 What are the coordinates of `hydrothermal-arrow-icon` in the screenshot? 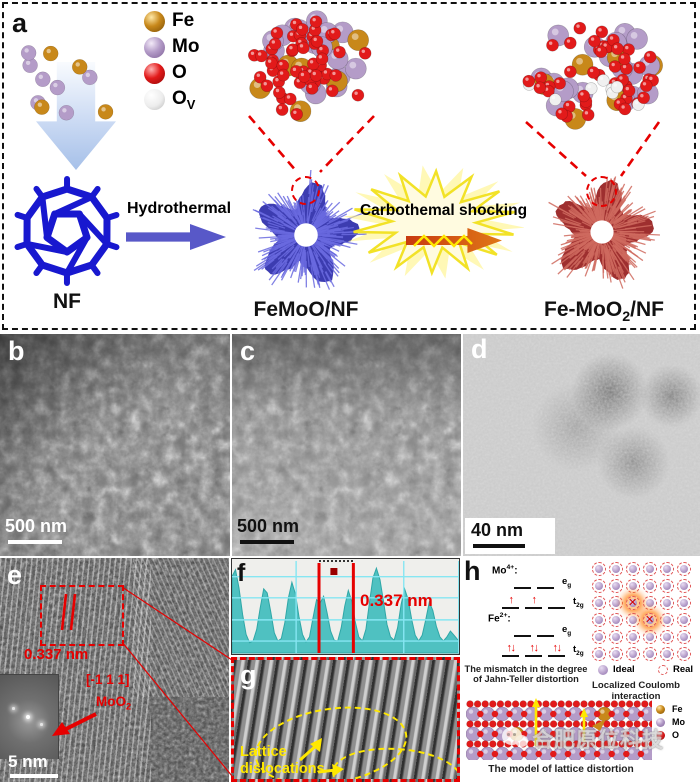 It's located at (176, 237).